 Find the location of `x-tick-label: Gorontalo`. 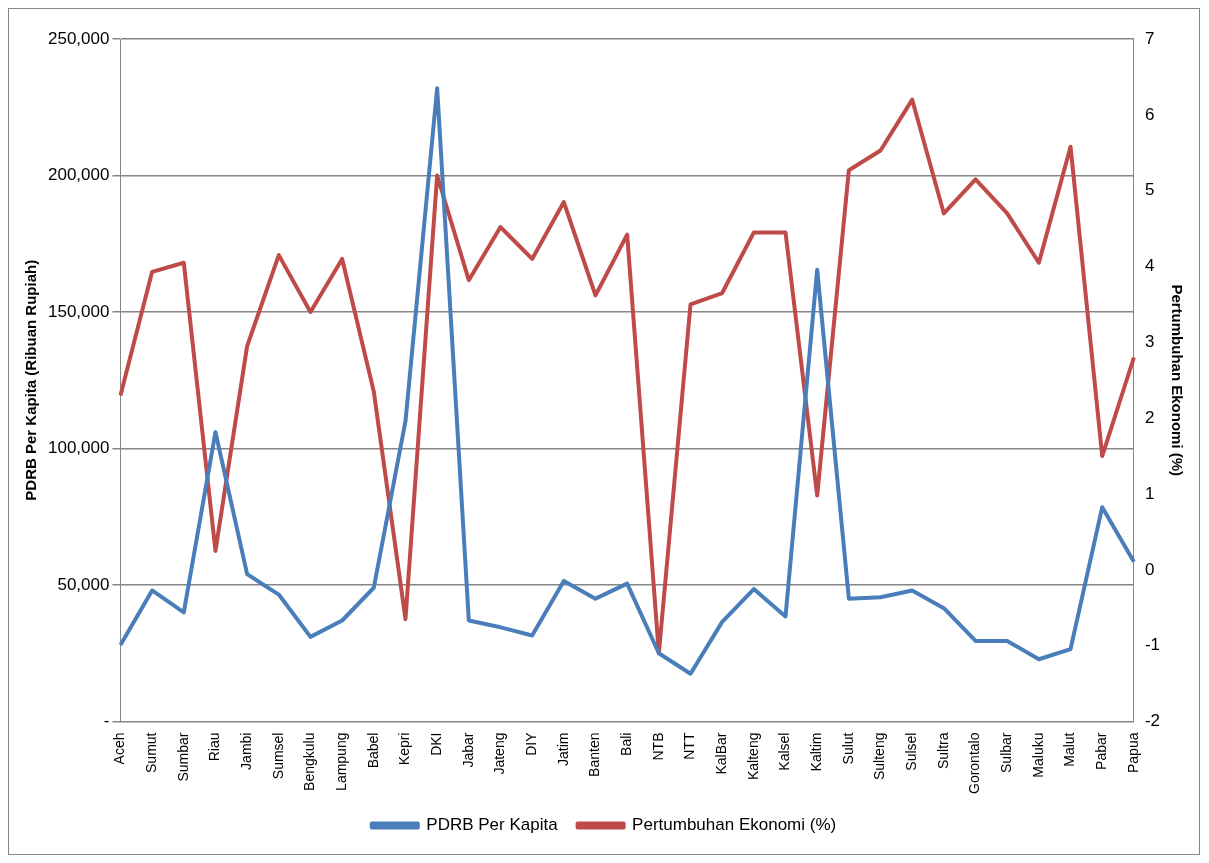

x-tick-label: Gorontalo is located at coordinates (974, 763).